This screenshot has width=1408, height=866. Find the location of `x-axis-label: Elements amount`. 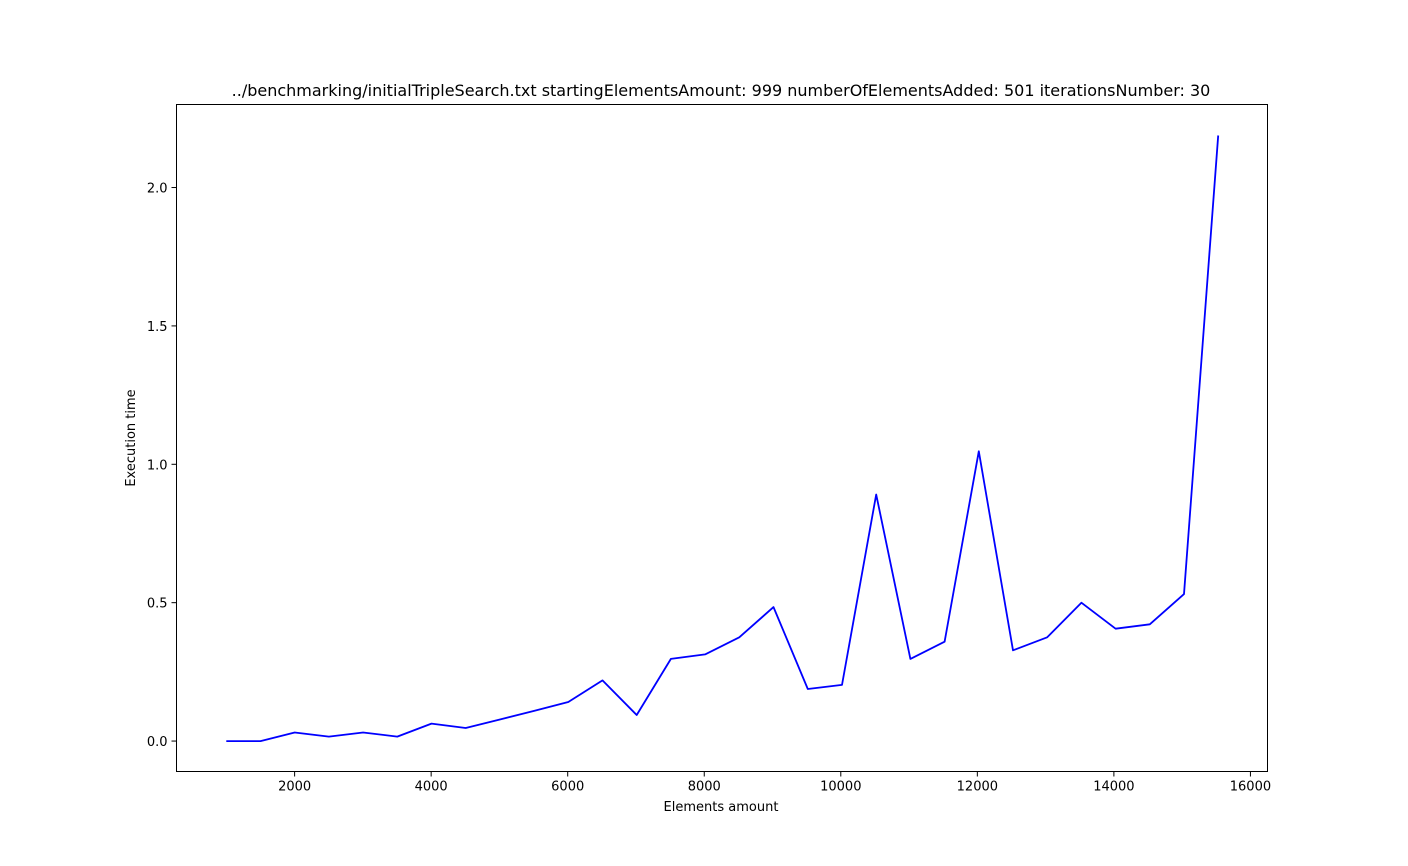

x-axis-label: Elements amount is located at coordinates (721, 807).